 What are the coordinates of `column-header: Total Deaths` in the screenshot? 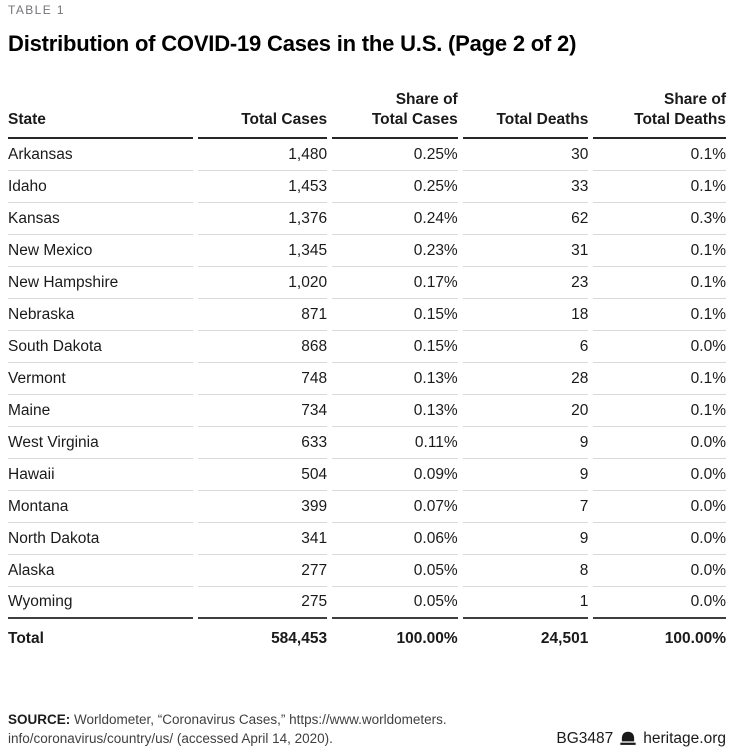 It's located at (525, 114).